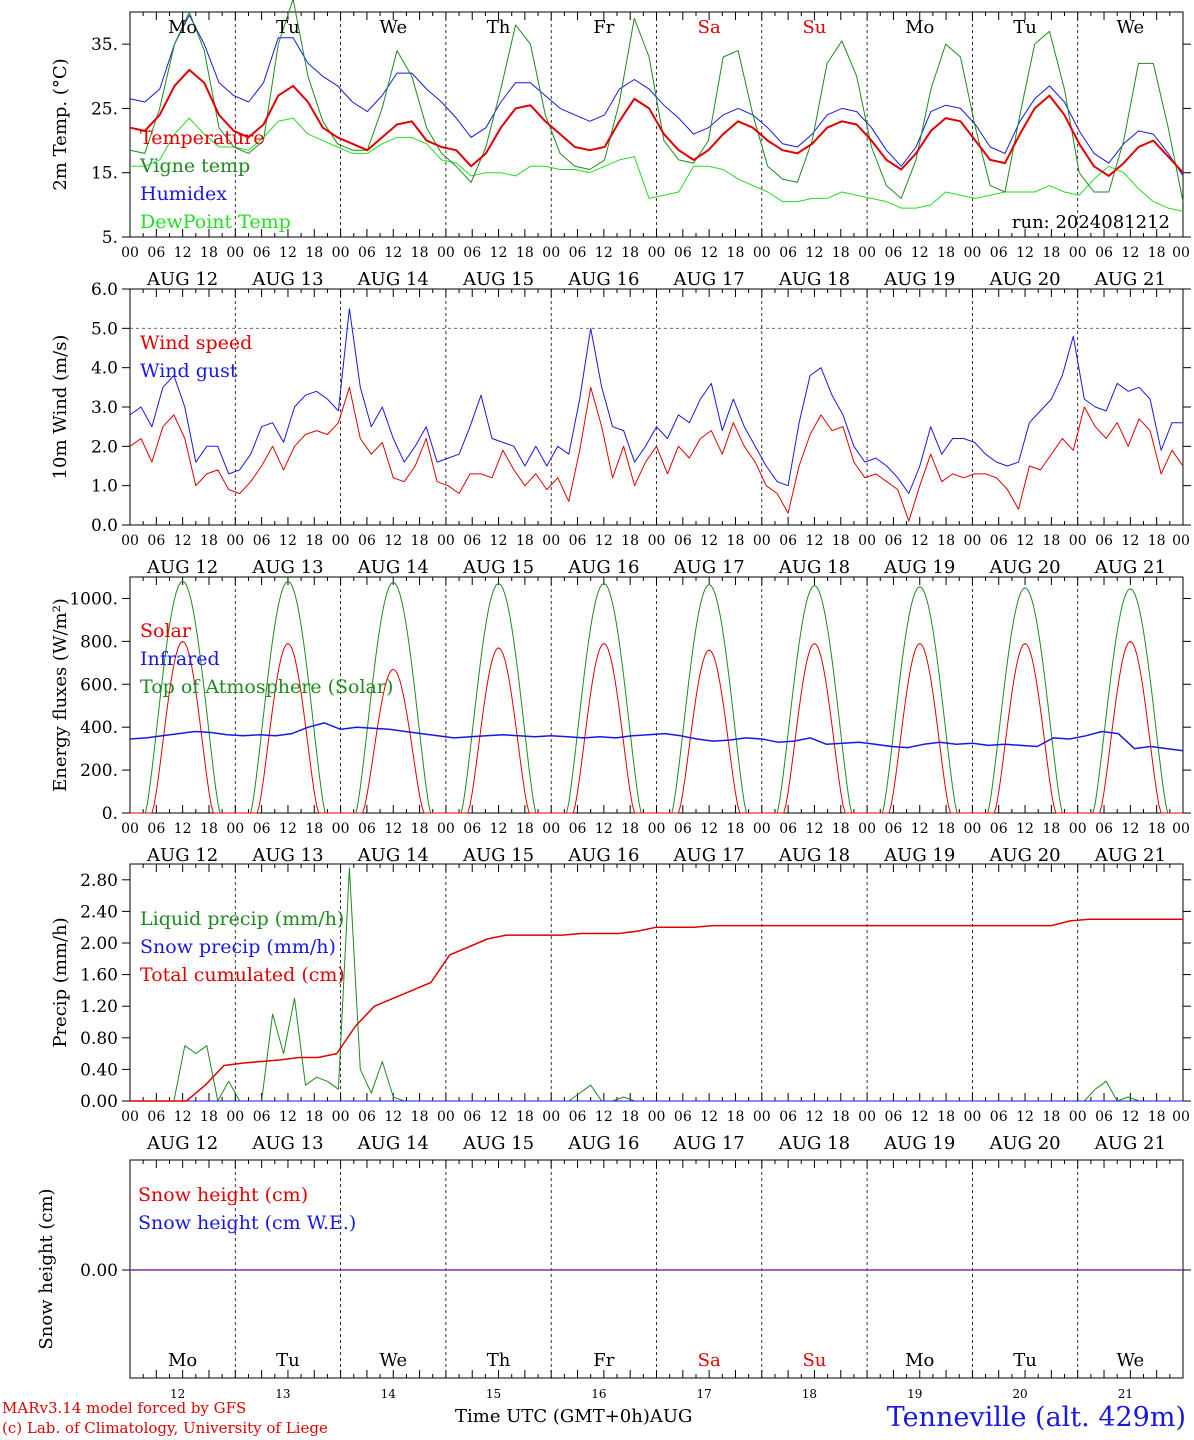 This screenshot has height=1440, width=1194. What do you see at coordinates (919, 1360) in the screenshot?
I see `snow-day-name: Mo` at bounding box center [919, 1360].